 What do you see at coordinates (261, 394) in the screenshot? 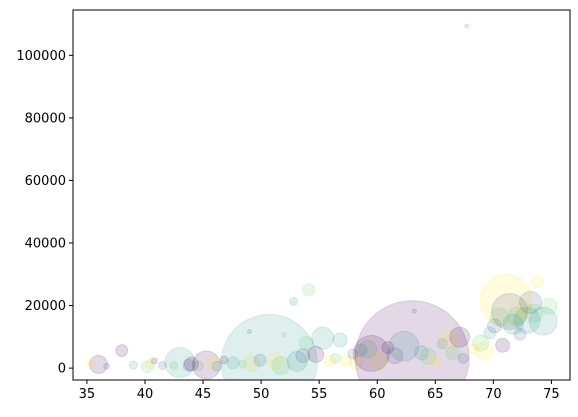
I see `x-tick-label: 50` at bounding box center [261, 394].